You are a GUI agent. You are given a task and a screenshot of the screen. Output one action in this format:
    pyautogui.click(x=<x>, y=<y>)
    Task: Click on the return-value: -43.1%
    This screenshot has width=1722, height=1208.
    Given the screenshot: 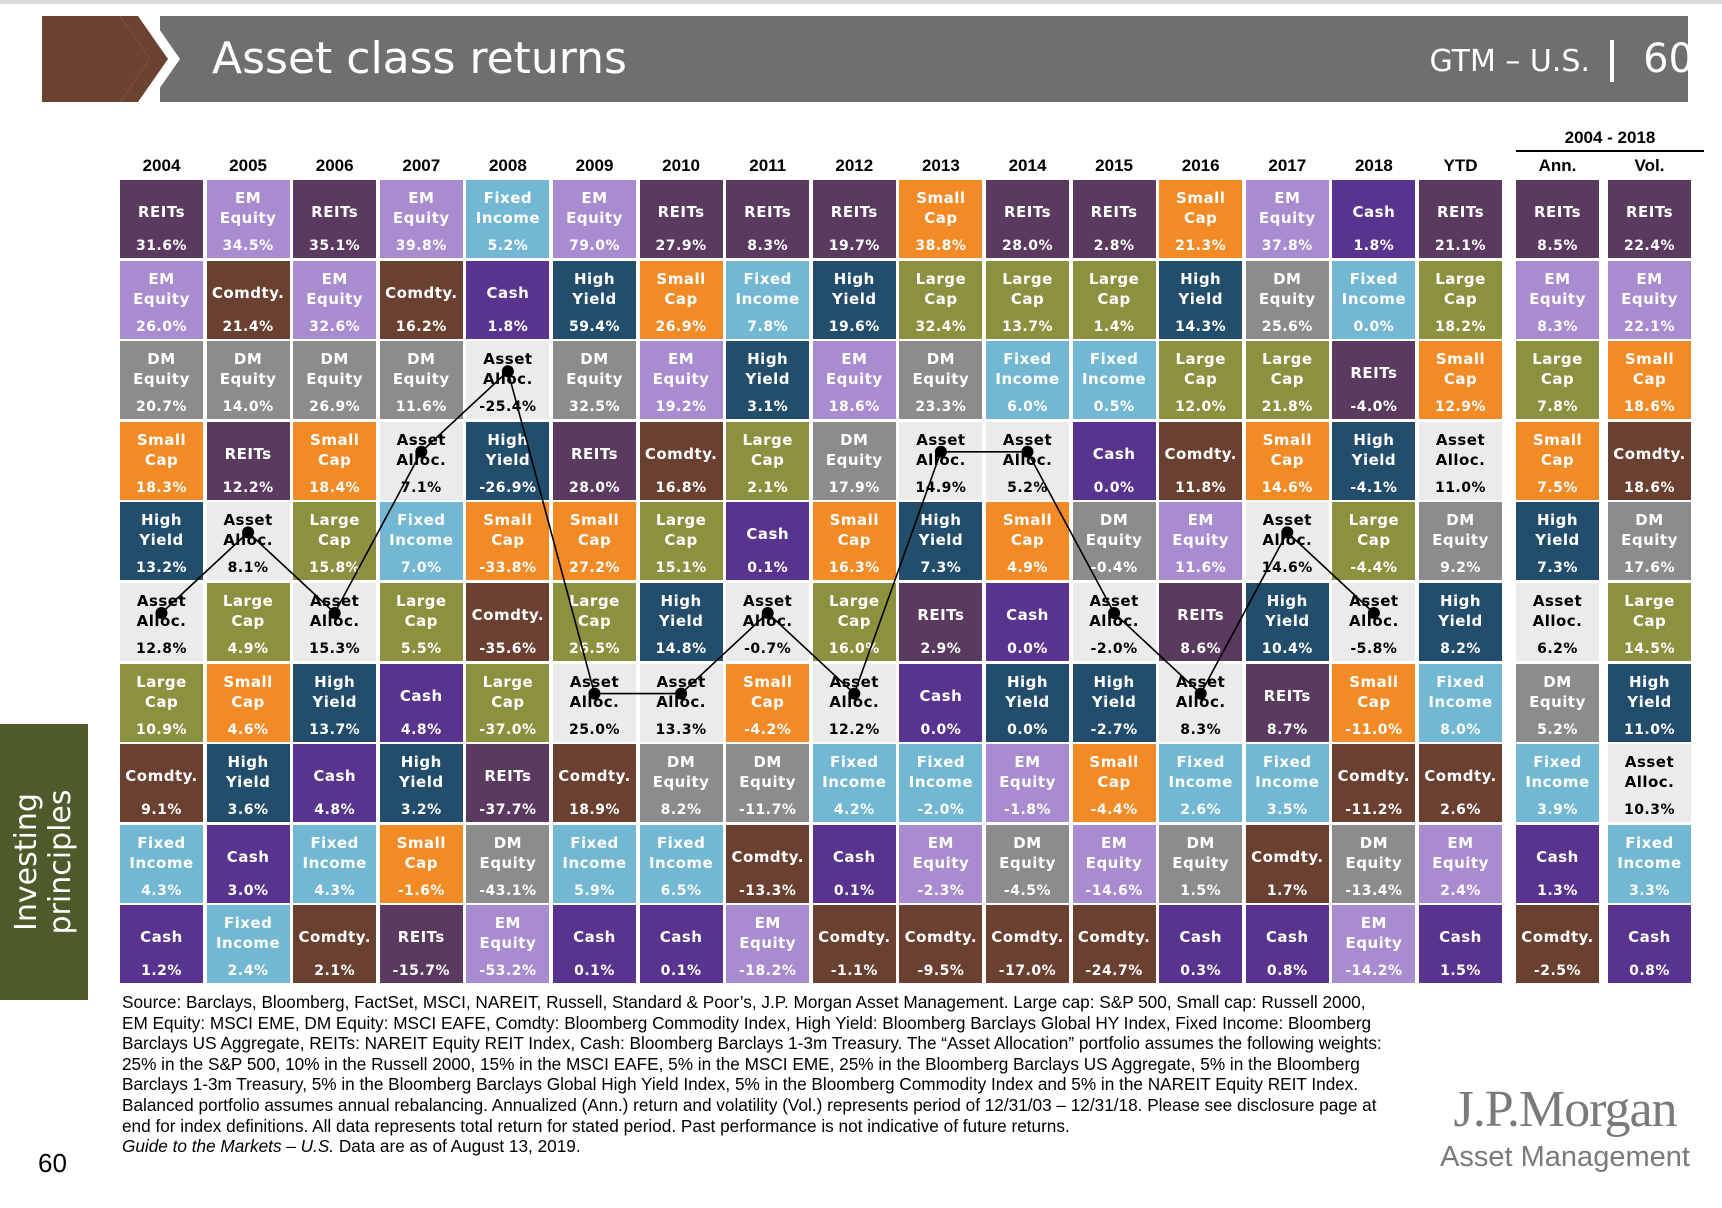 What is the action you would take?
    pyautogui.click(x=508, y=890)
    